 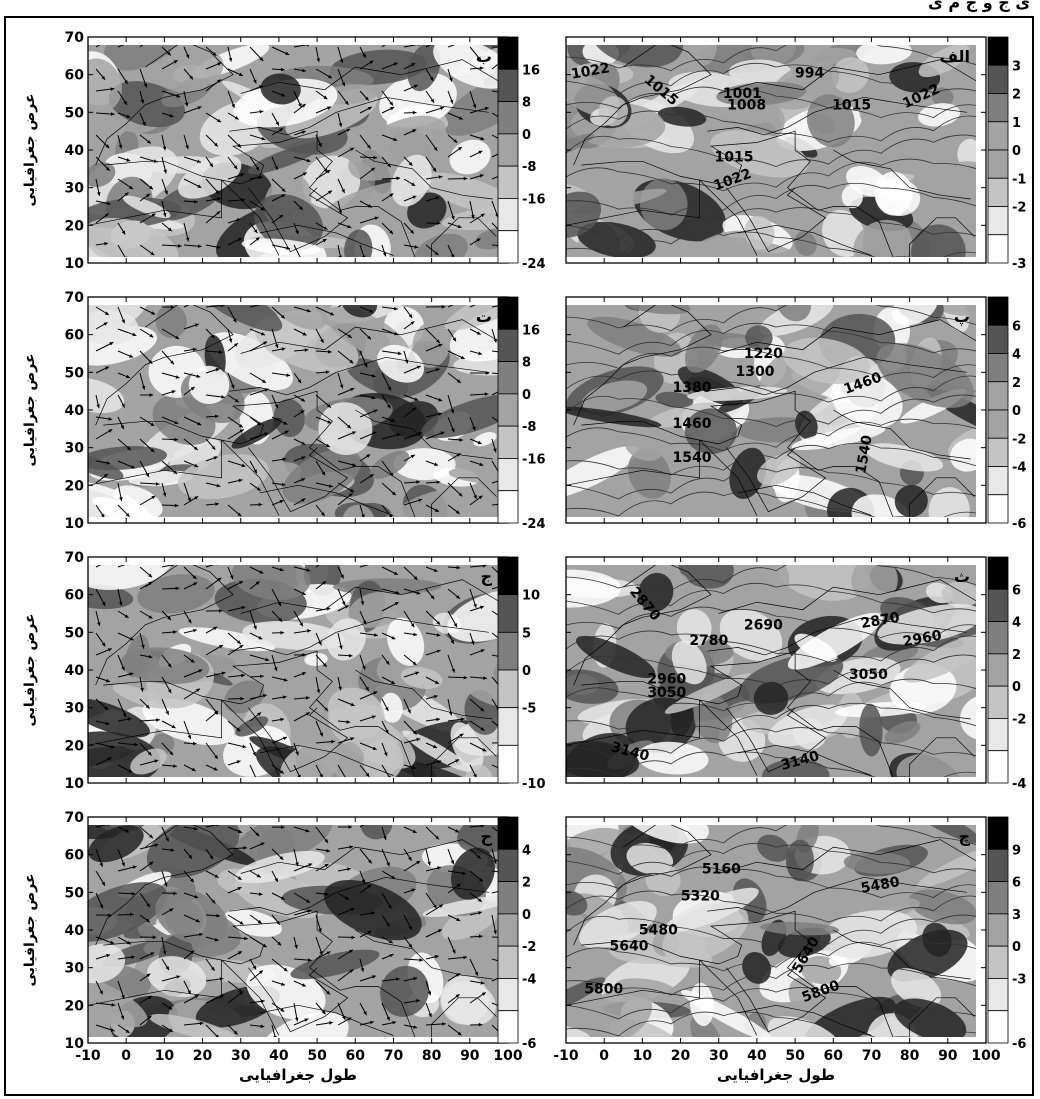 I want to click on colorbar-tick-label: -24, so click(x=534, y=524).